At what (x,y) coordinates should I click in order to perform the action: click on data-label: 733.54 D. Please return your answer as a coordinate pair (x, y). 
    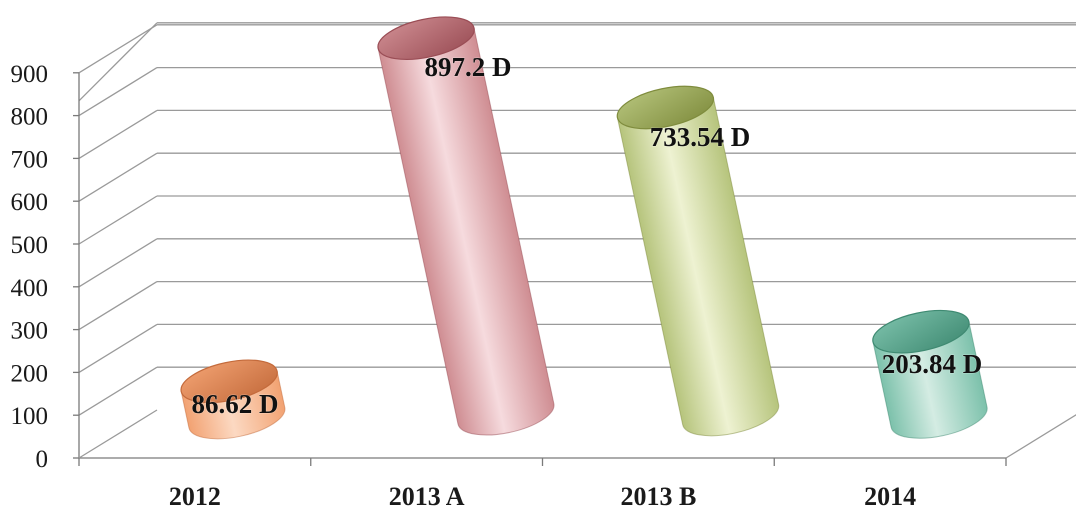
    Looking at the image, I should click on (700, 137).